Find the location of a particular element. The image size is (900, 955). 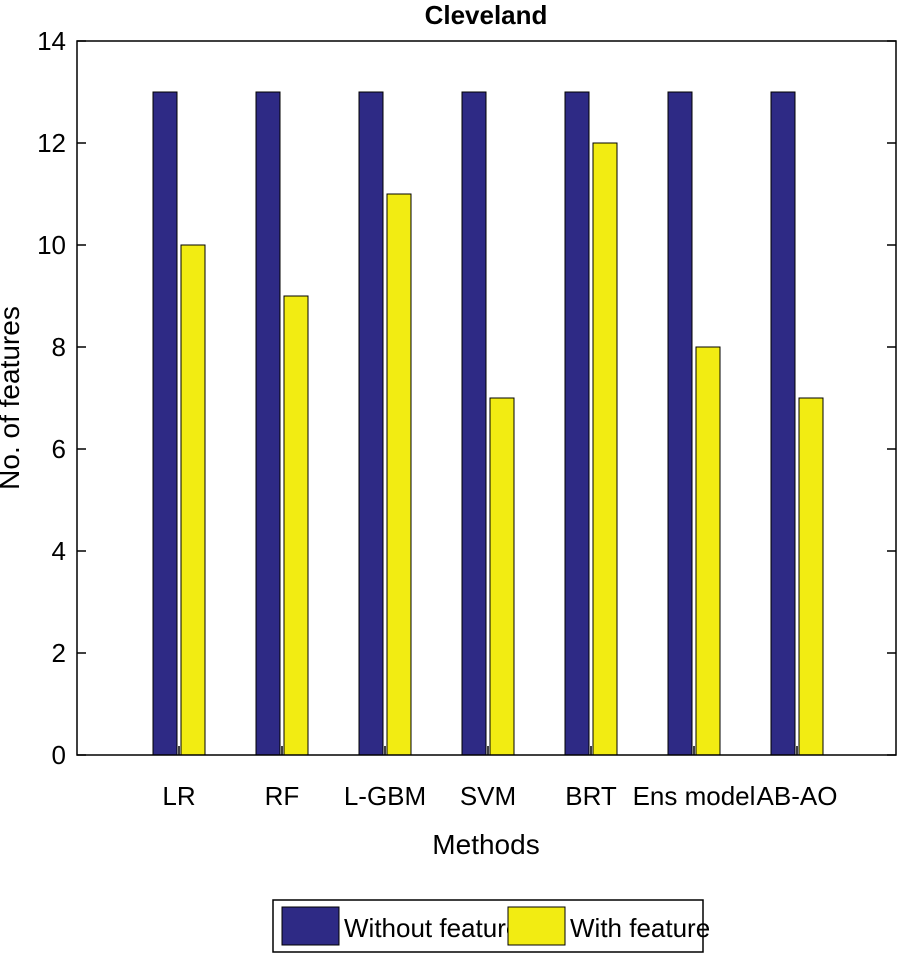

y-axis-label: No. of features is located at coordinates (12, 398).